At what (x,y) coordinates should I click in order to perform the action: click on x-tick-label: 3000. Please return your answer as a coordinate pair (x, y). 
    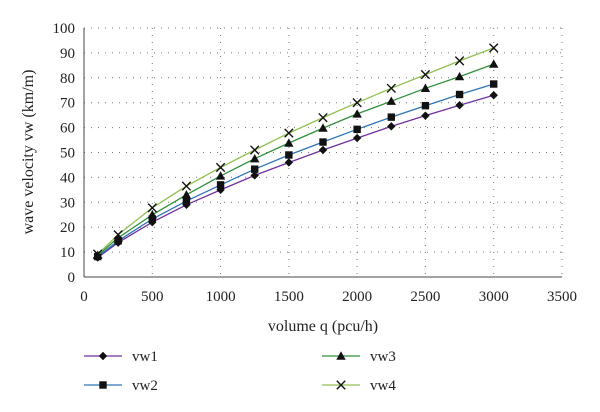
    Looking at the image, I should click on (494, 297).